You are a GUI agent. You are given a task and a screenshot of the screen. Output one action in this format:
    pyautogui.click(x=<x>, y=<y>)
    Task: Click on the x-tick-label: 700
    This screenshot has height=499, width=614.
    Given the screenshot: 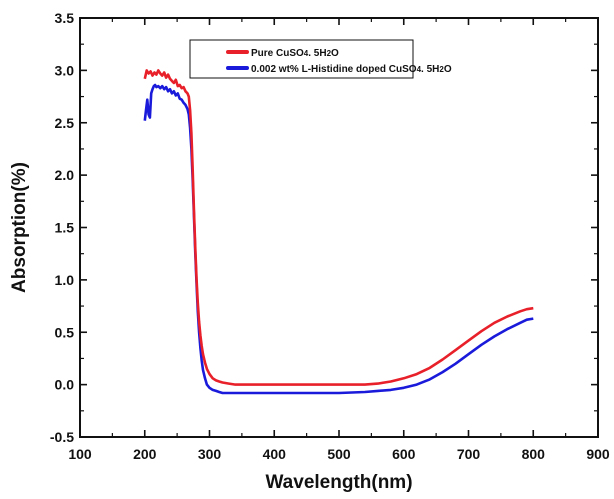 What is the action you would take?
    pyautogui.click(x=469, y=454)
    